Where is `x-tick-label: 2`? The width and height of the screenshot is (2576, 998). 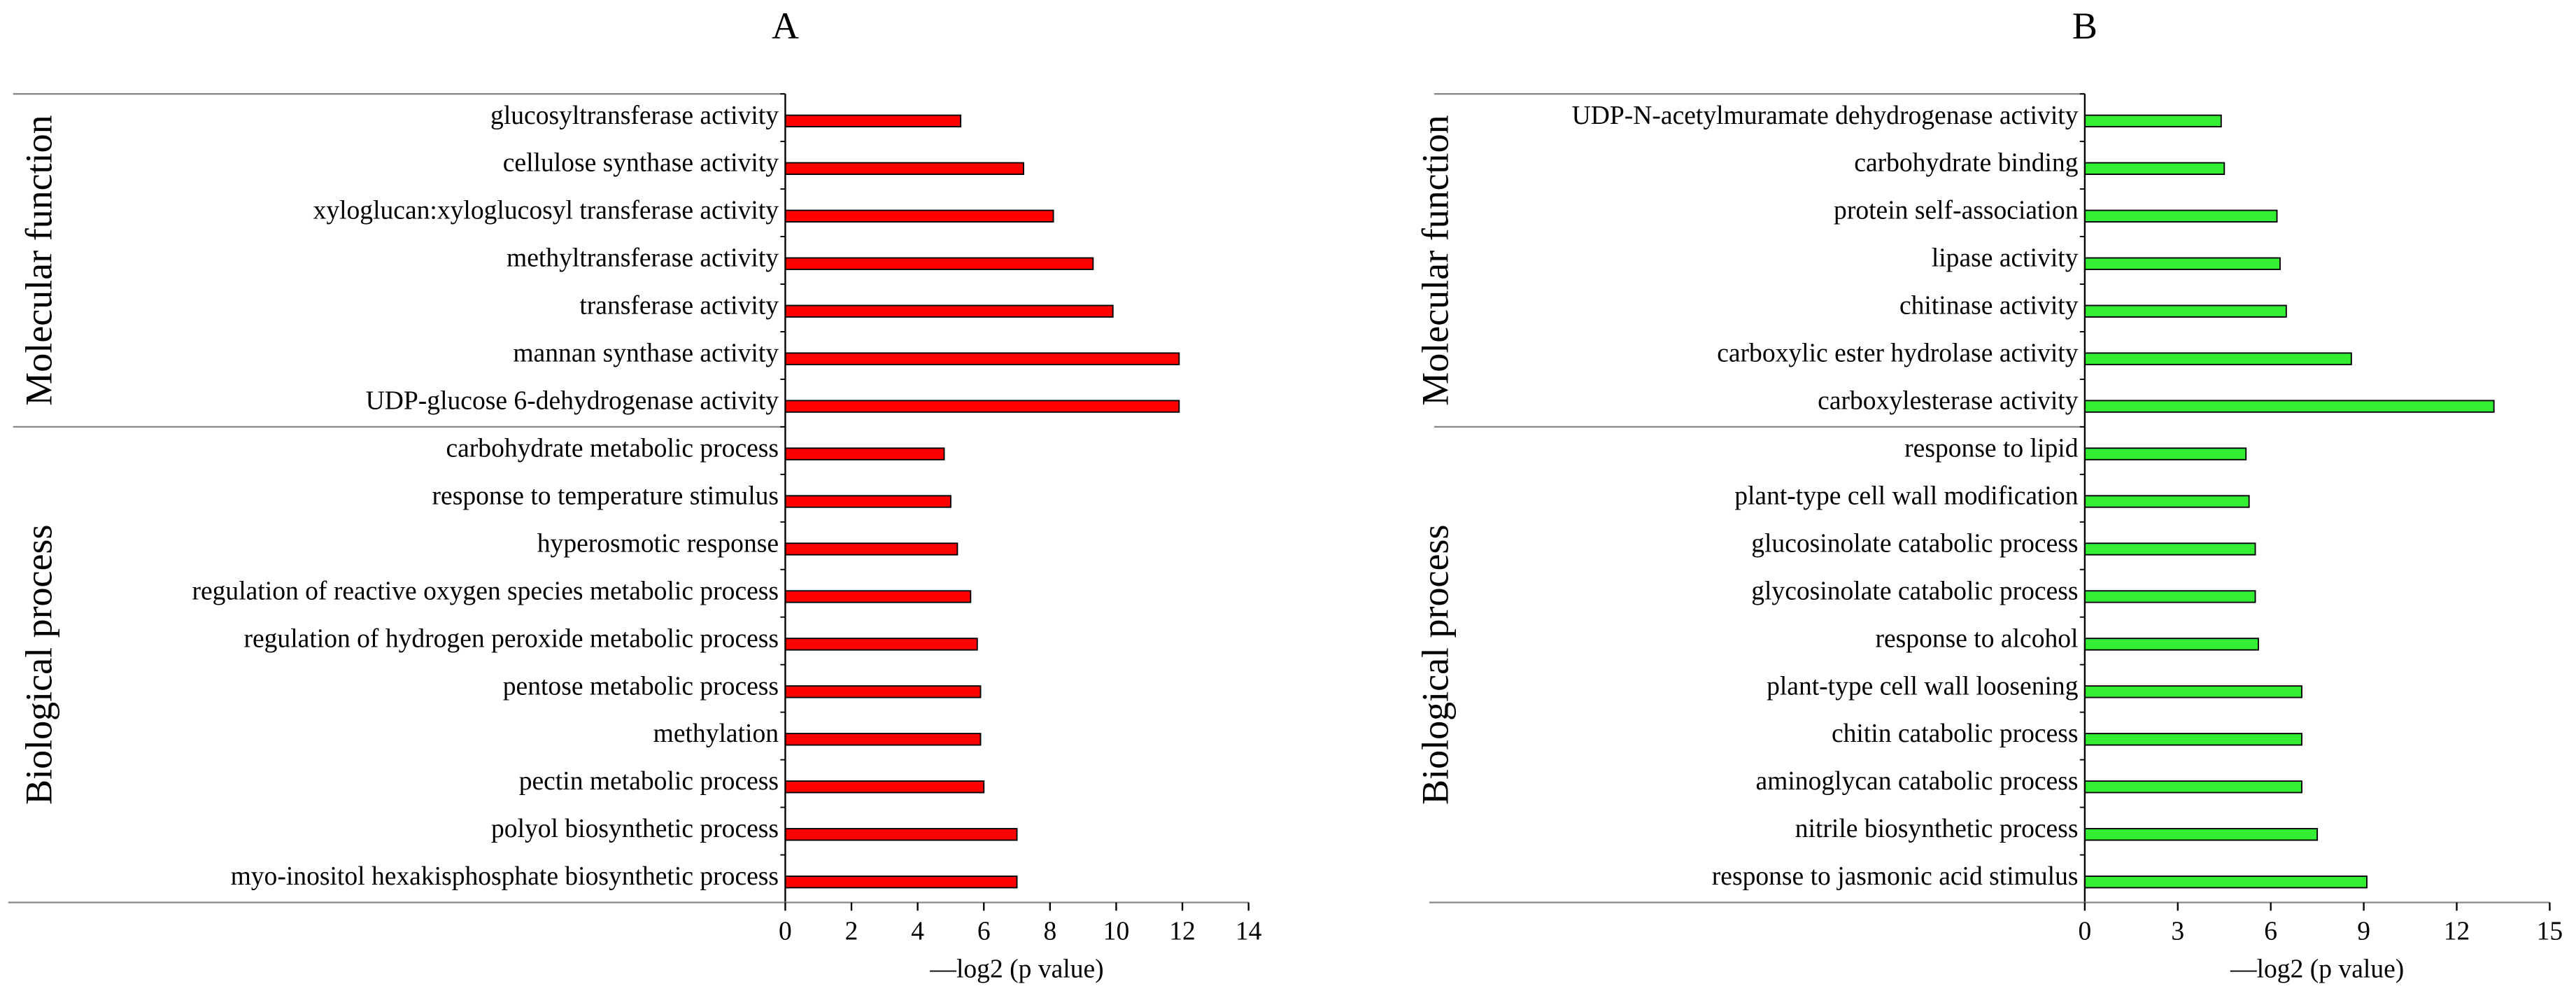
x-tick-label: 2 is located at coordinates (851, 932).